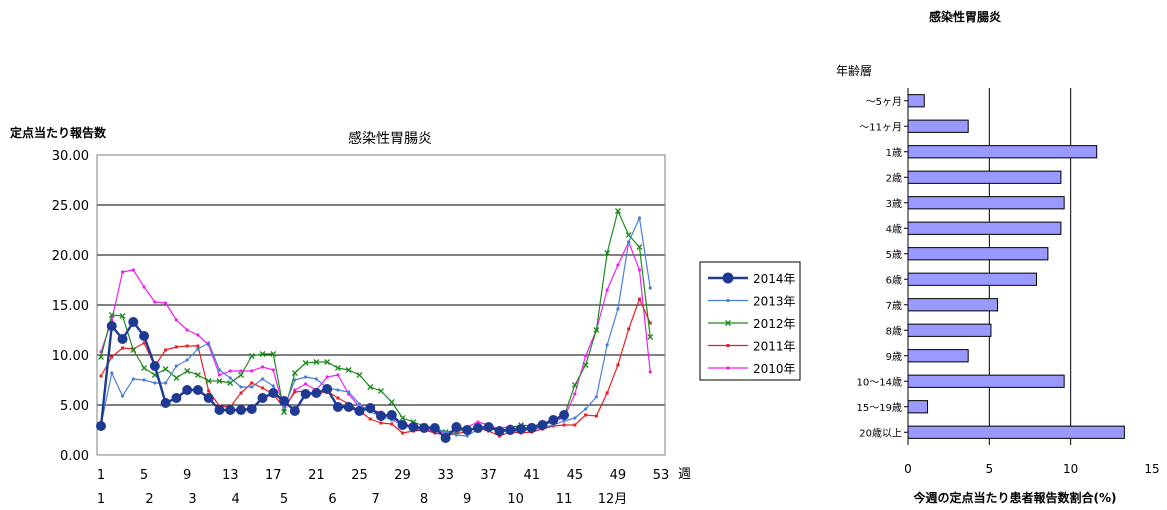 The width and height of the screenshot is (1167, 510). What do you see at coordinates (273, 475) in the screenshot?
I see `line-chart-week-tick-label: 17` at bounding box center [273, 475].